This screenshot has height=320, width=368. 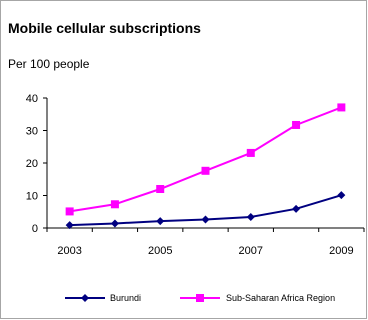 I want to click on legend-label-burundi: Burundi, so click(x=125, y=298).